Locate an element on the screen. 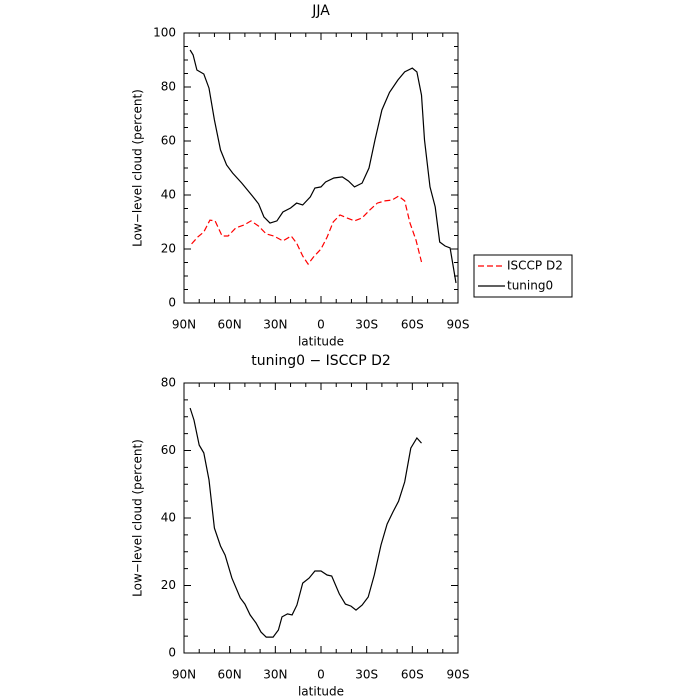 This screenshot has height=700, width=700. legend-label: tuning0 is located at coordinates (530, 286).